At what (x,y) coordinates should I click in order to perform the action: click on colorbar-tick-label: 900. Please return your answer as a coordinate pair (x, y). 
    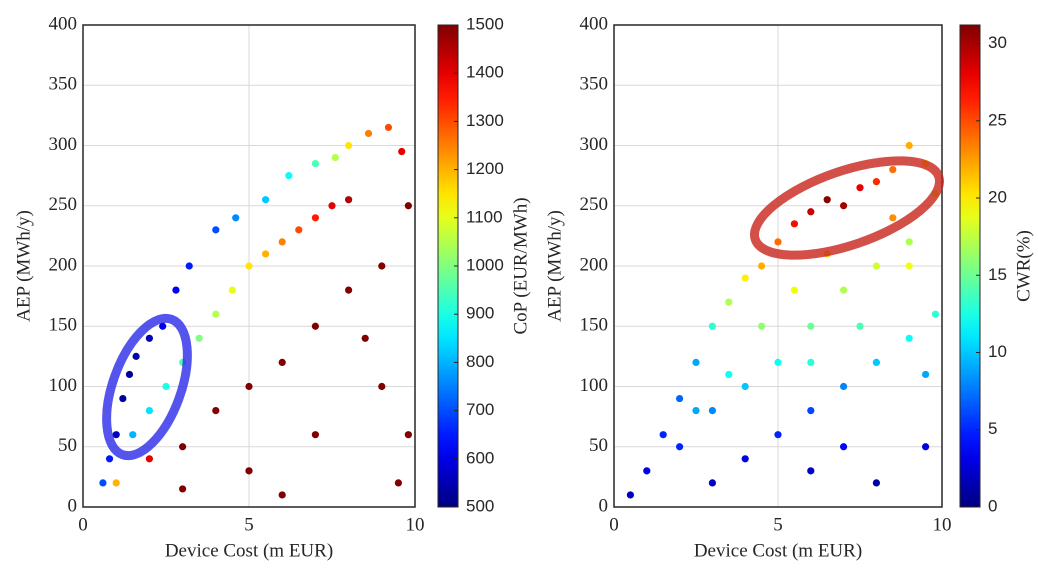
    Looking at the image, I should click on (480, 313).